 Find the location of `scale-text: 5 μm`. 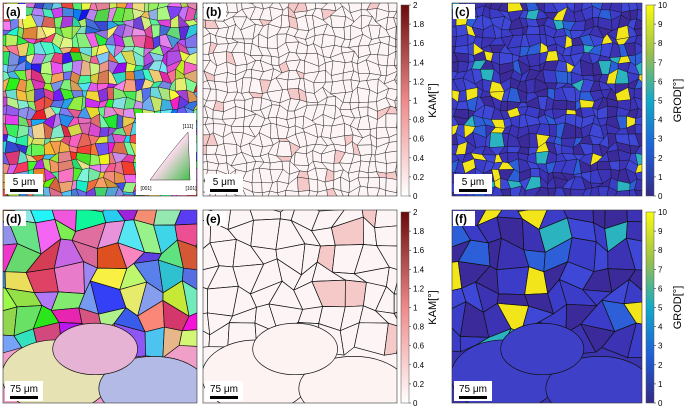

scale-text: 5 μm is located at coordinates (473, 182).